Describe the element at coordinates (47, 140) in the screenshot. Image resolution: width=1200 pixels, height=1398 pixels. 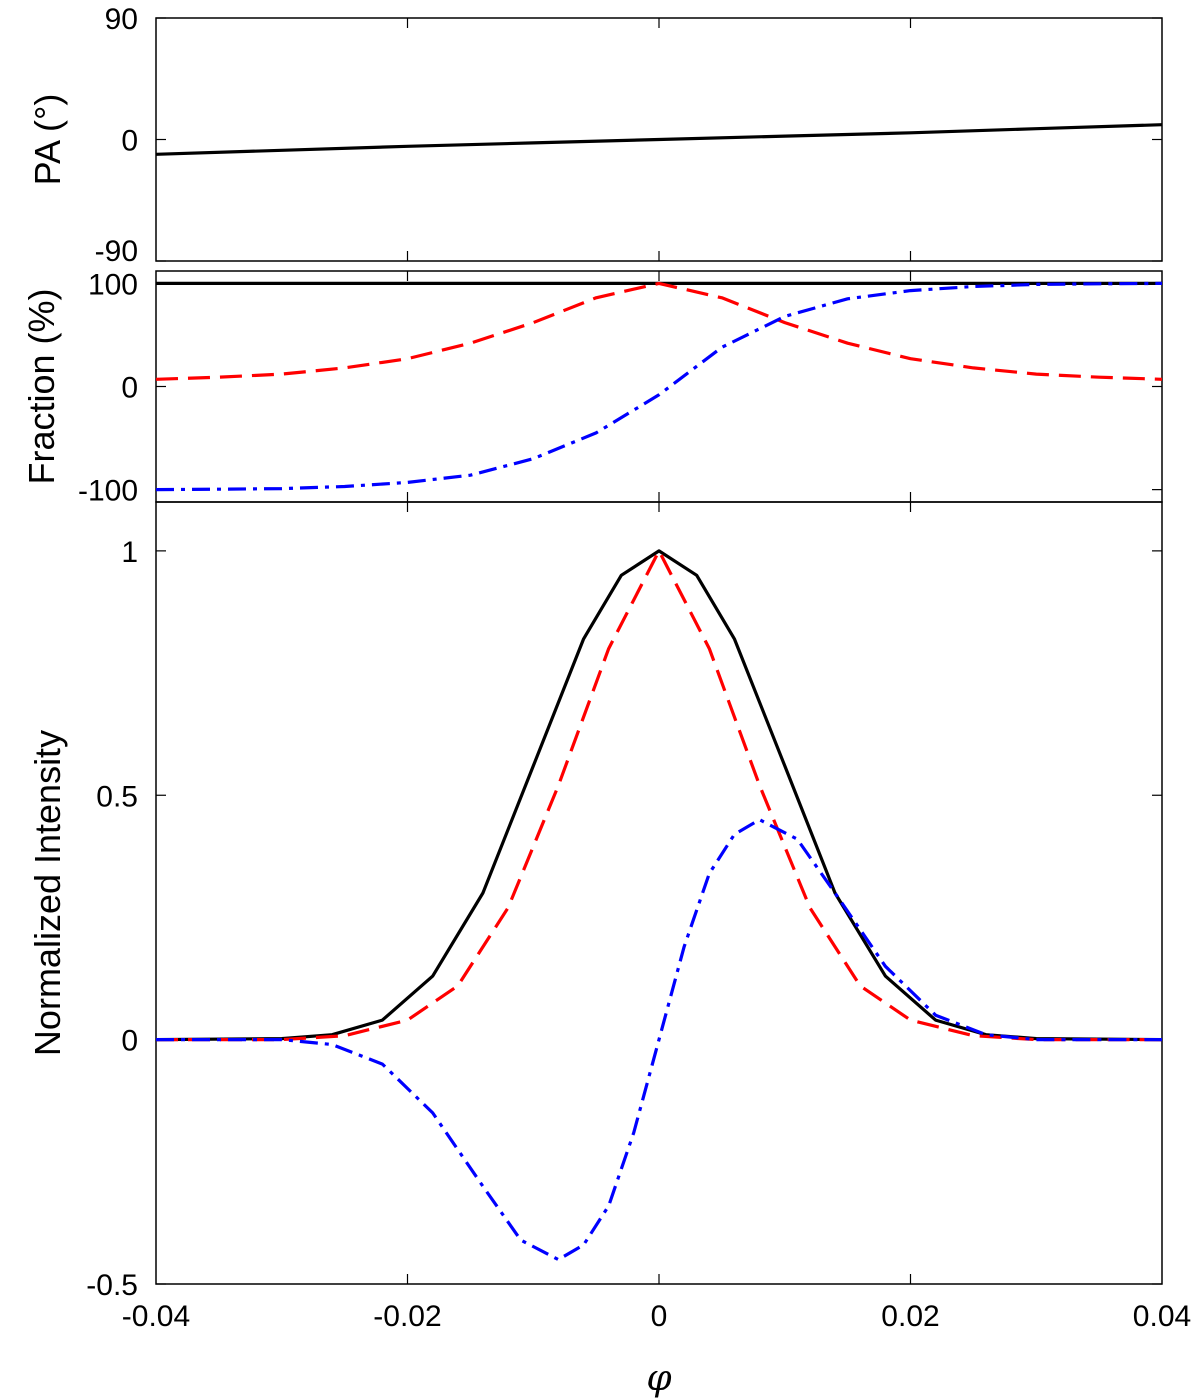
I see `top-y-axis-label: PA (°)` at that location.